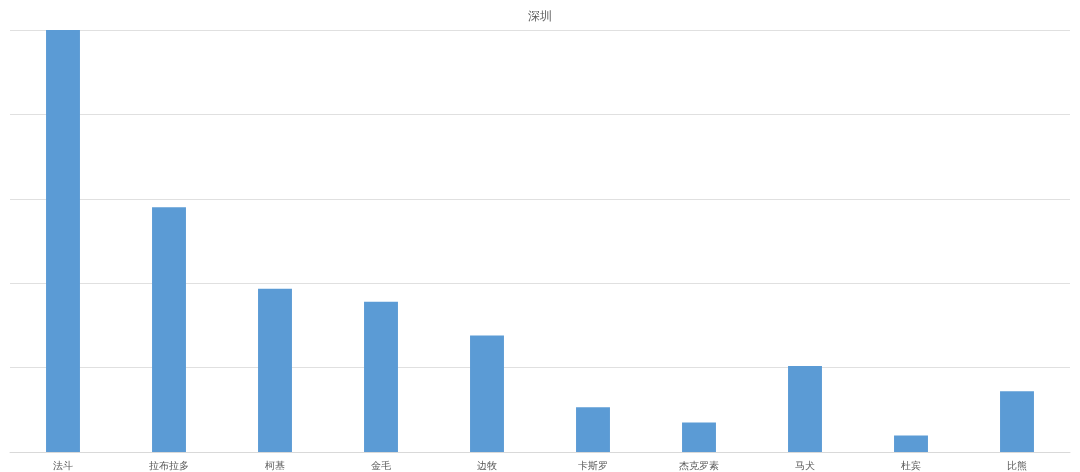 Image resolution: width=1080 pixels, height=472 pixels. What do you see at coordinates (169, 465) in the screenshot?
I see `x-tick-label: 拉布拉多` at bounding box center [169, 465].